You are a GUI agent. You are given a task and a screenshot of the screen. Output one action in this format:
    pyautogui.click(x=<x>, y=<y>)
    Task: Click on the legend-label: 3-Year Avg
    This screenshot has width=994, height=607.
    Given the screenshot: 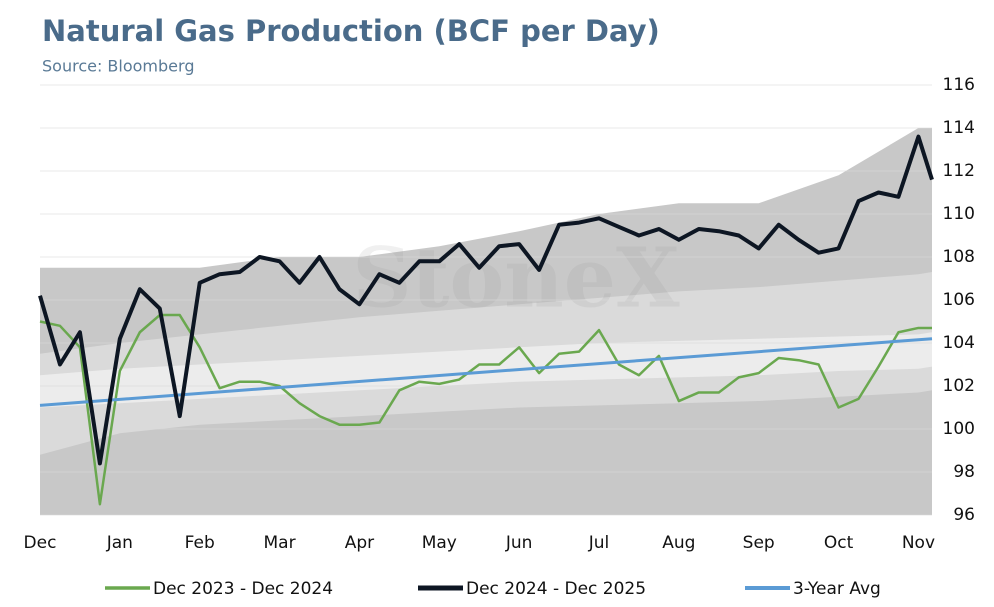 What is the action you would take?
    pyautogui.click(x=837, y=589)
    